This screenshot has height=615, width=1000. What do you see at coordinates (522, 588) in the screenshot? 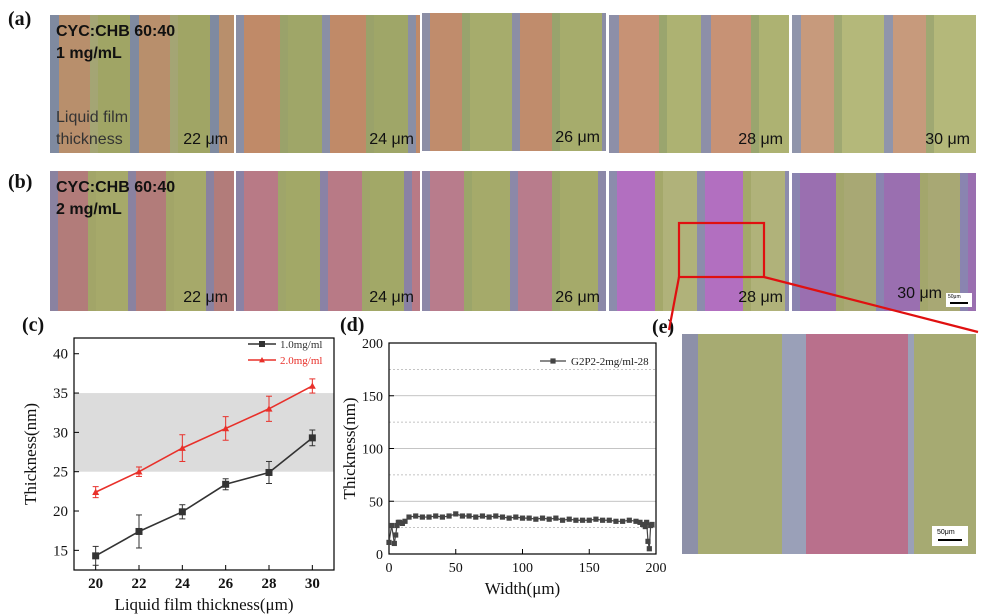
I see `x-axis-label: Width(μm)` at bounding box center [522, 588].